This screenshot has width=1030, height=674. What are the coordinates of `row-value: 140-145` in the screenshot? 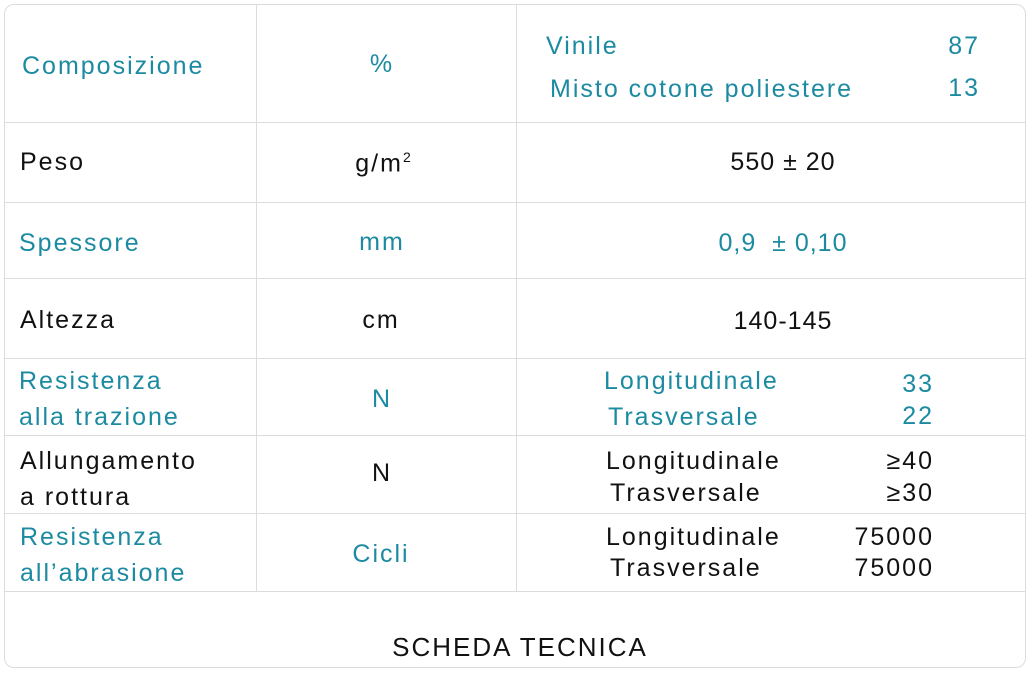 It's located at (783, 321).